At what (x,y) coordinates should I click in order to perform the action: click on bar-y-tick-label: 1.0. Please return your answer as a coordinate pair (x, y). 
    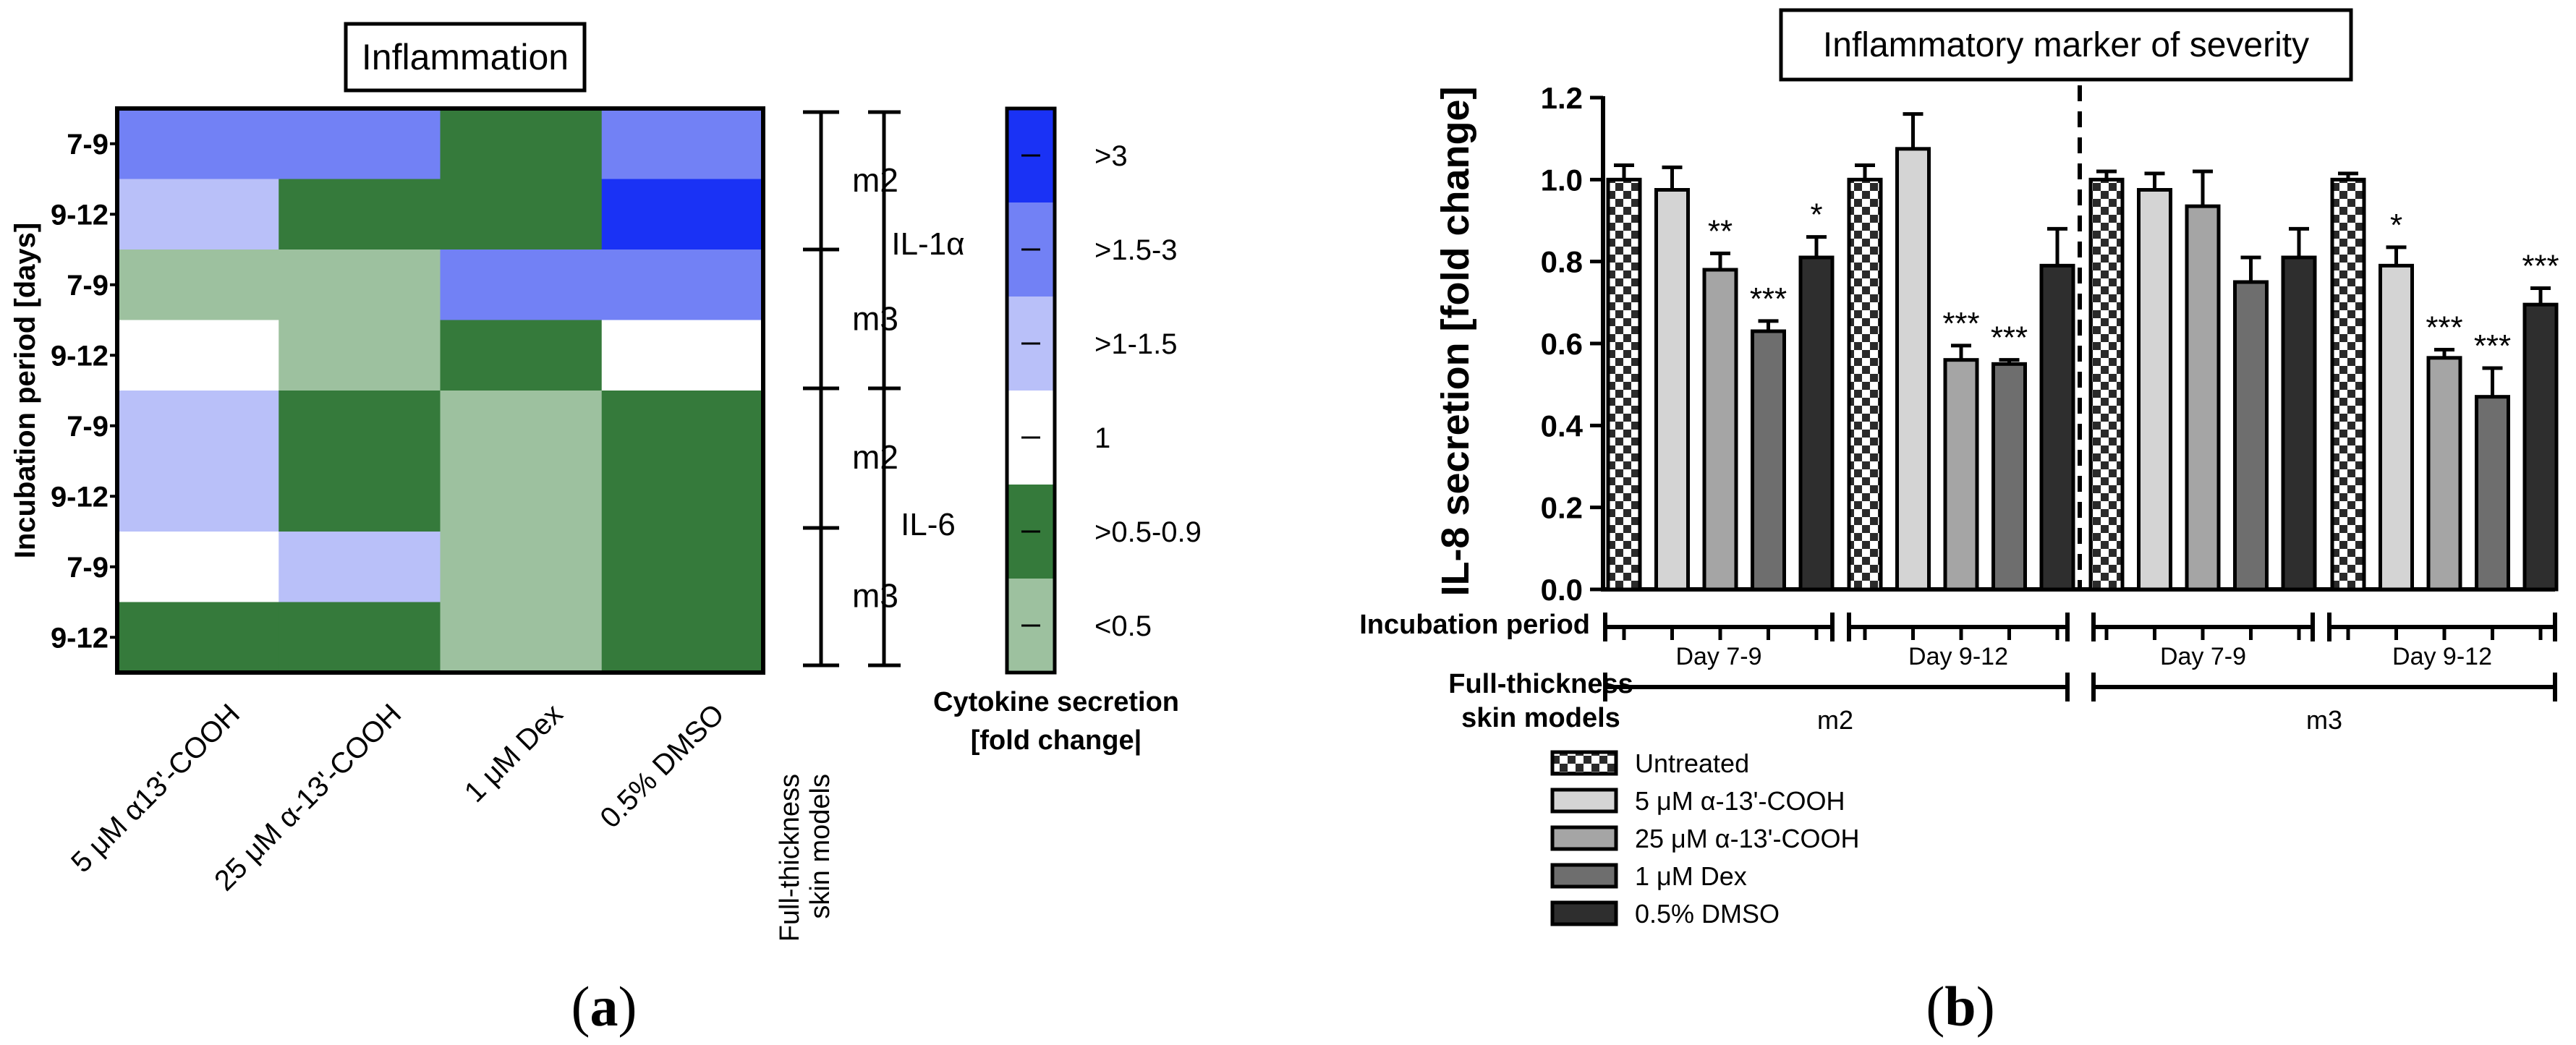
    Looking at the image, I should click on (1562, 180).